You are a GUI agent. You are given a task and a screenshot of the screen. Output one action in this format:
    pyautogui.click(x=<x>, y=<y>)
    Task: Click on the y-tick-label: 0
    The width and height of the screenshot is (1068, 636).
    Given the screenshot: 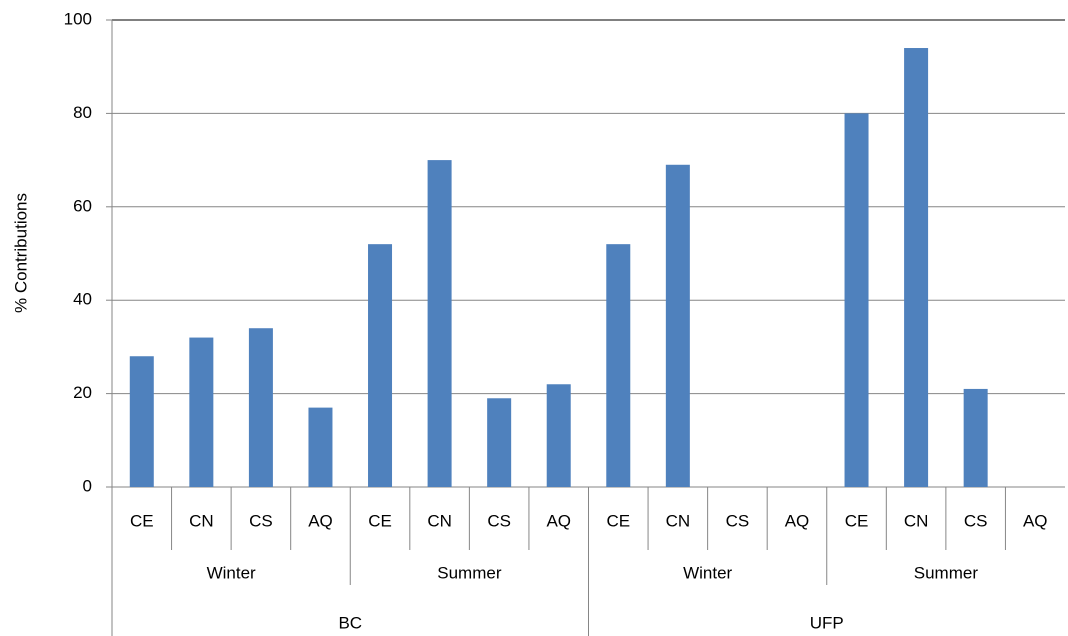 What is the action you would take?
    pyautogui.click(x=87, y=485)
    